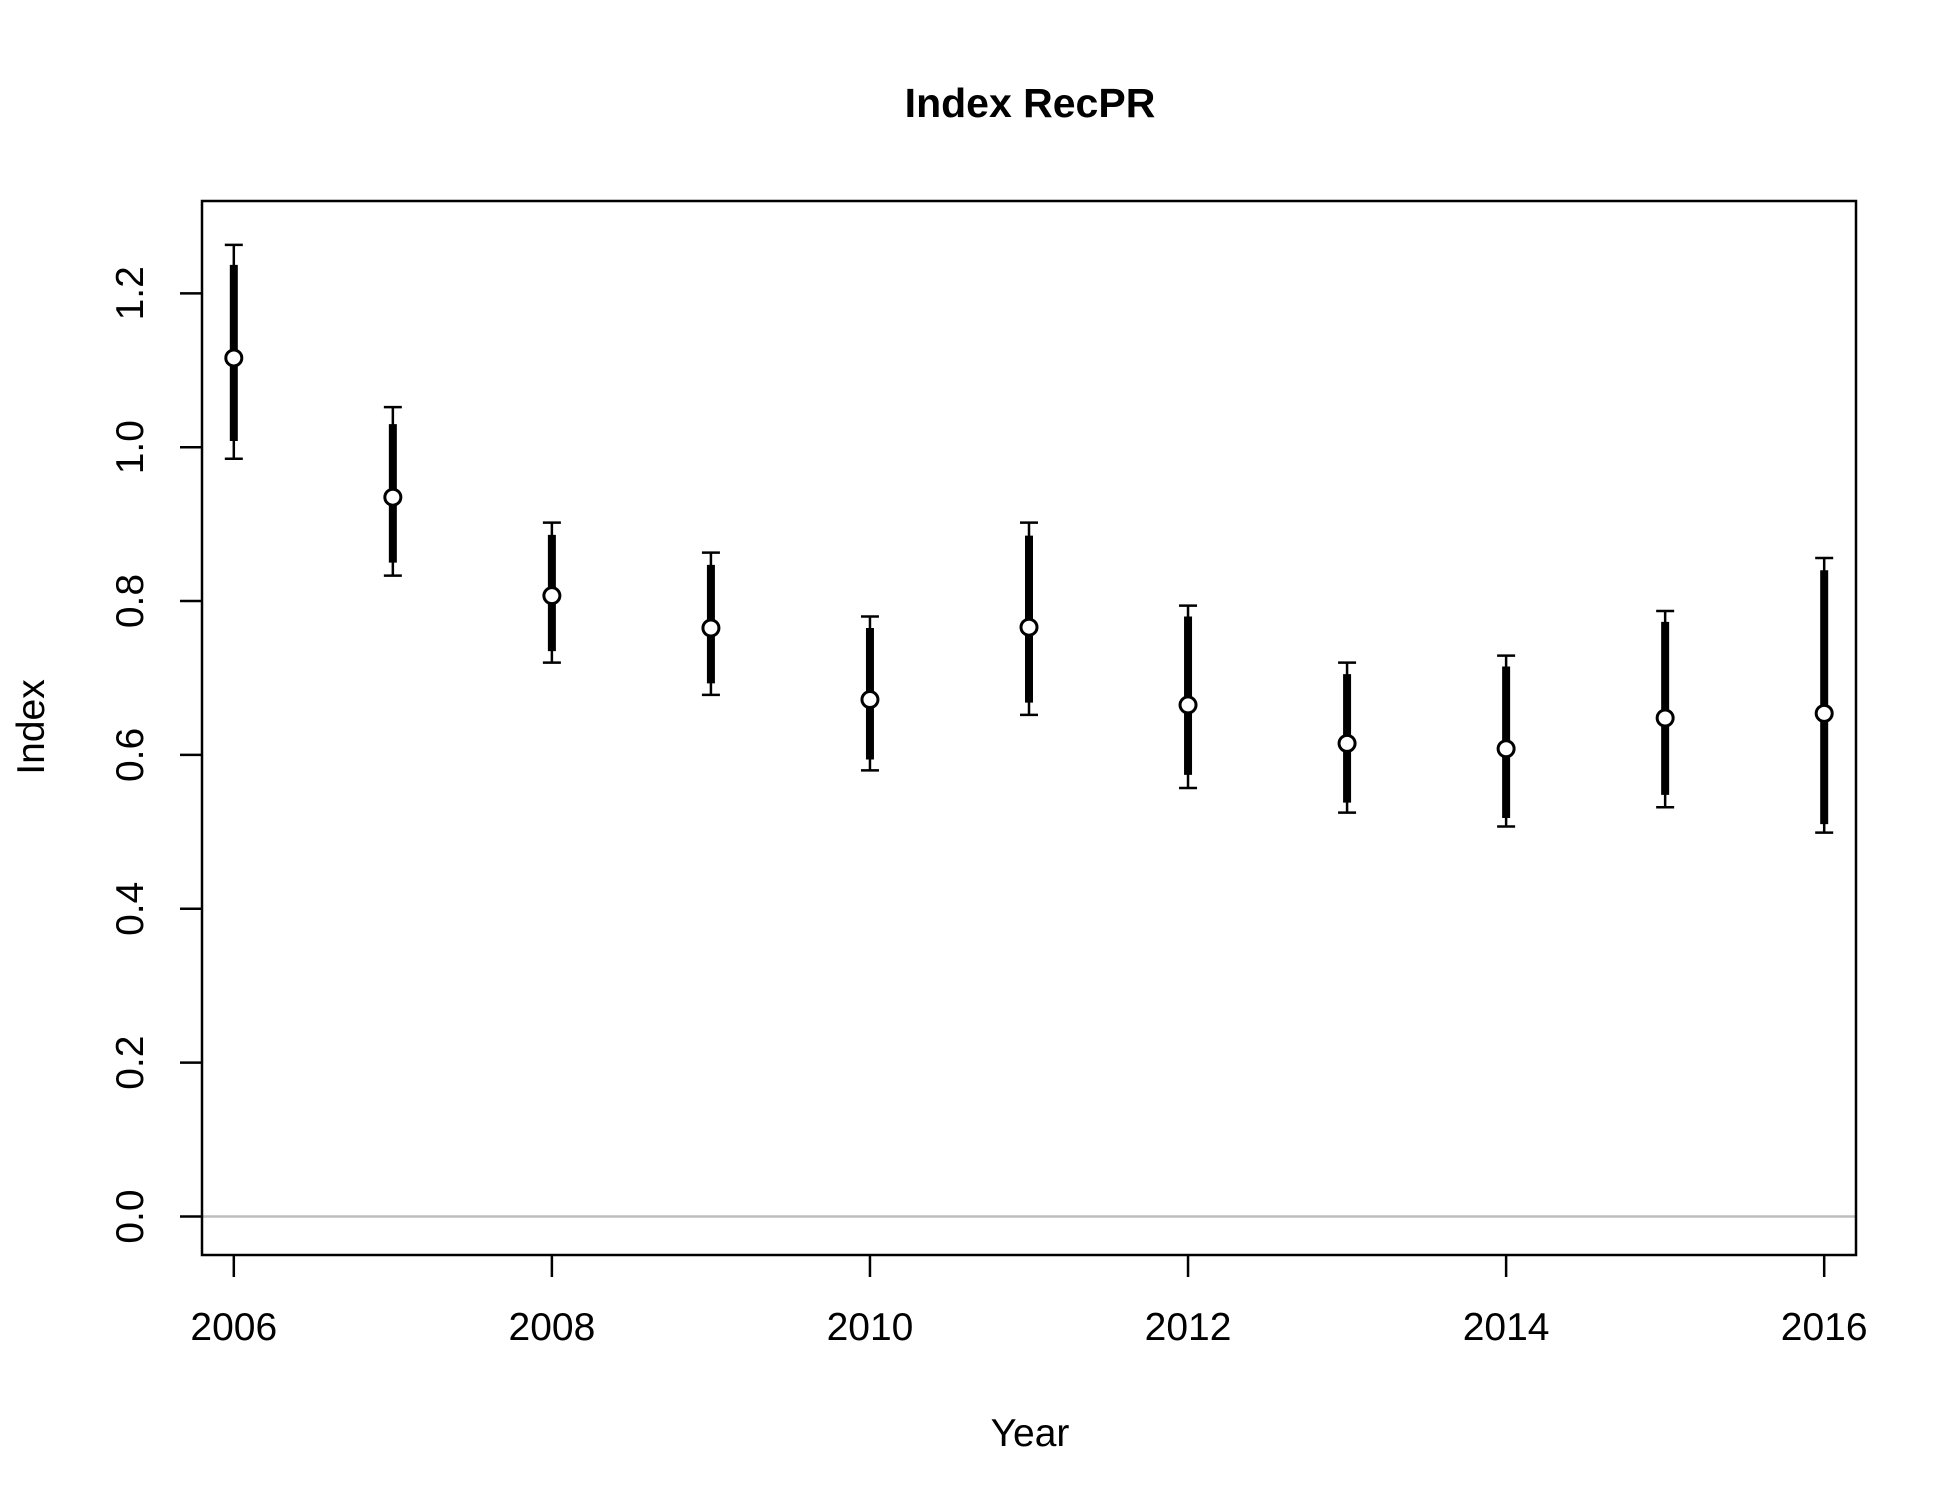 The width and height of the screenshot is (1950, 1500). What do you see at coordinates (870, 1327) in the screenshot?
I see `x-tick-label-2010: 2010` at bounding box center [870, 1327].